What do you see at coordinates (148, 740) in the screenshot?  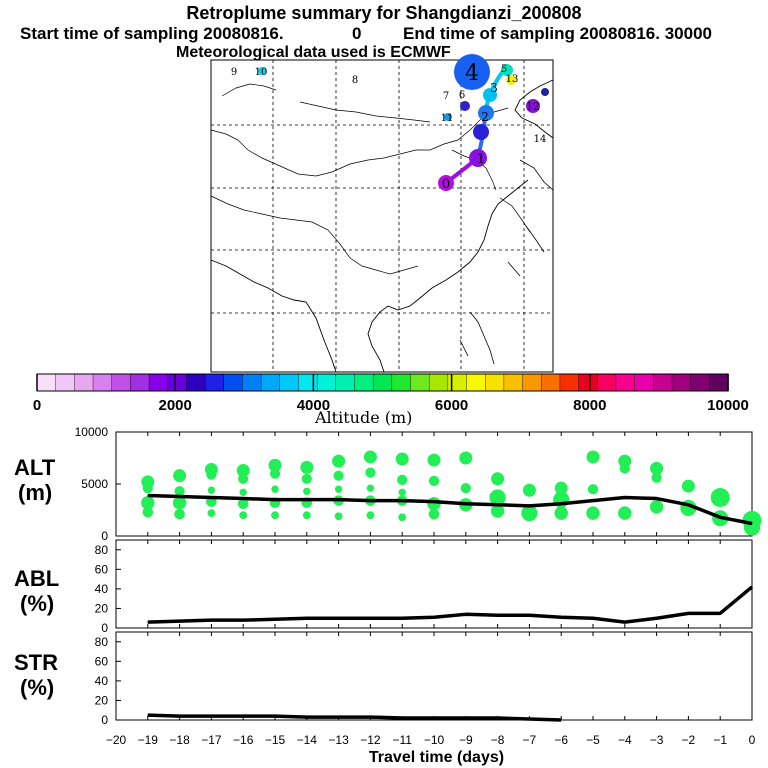 I see `x-tick-label: −19` at bounding box center [148, 740].